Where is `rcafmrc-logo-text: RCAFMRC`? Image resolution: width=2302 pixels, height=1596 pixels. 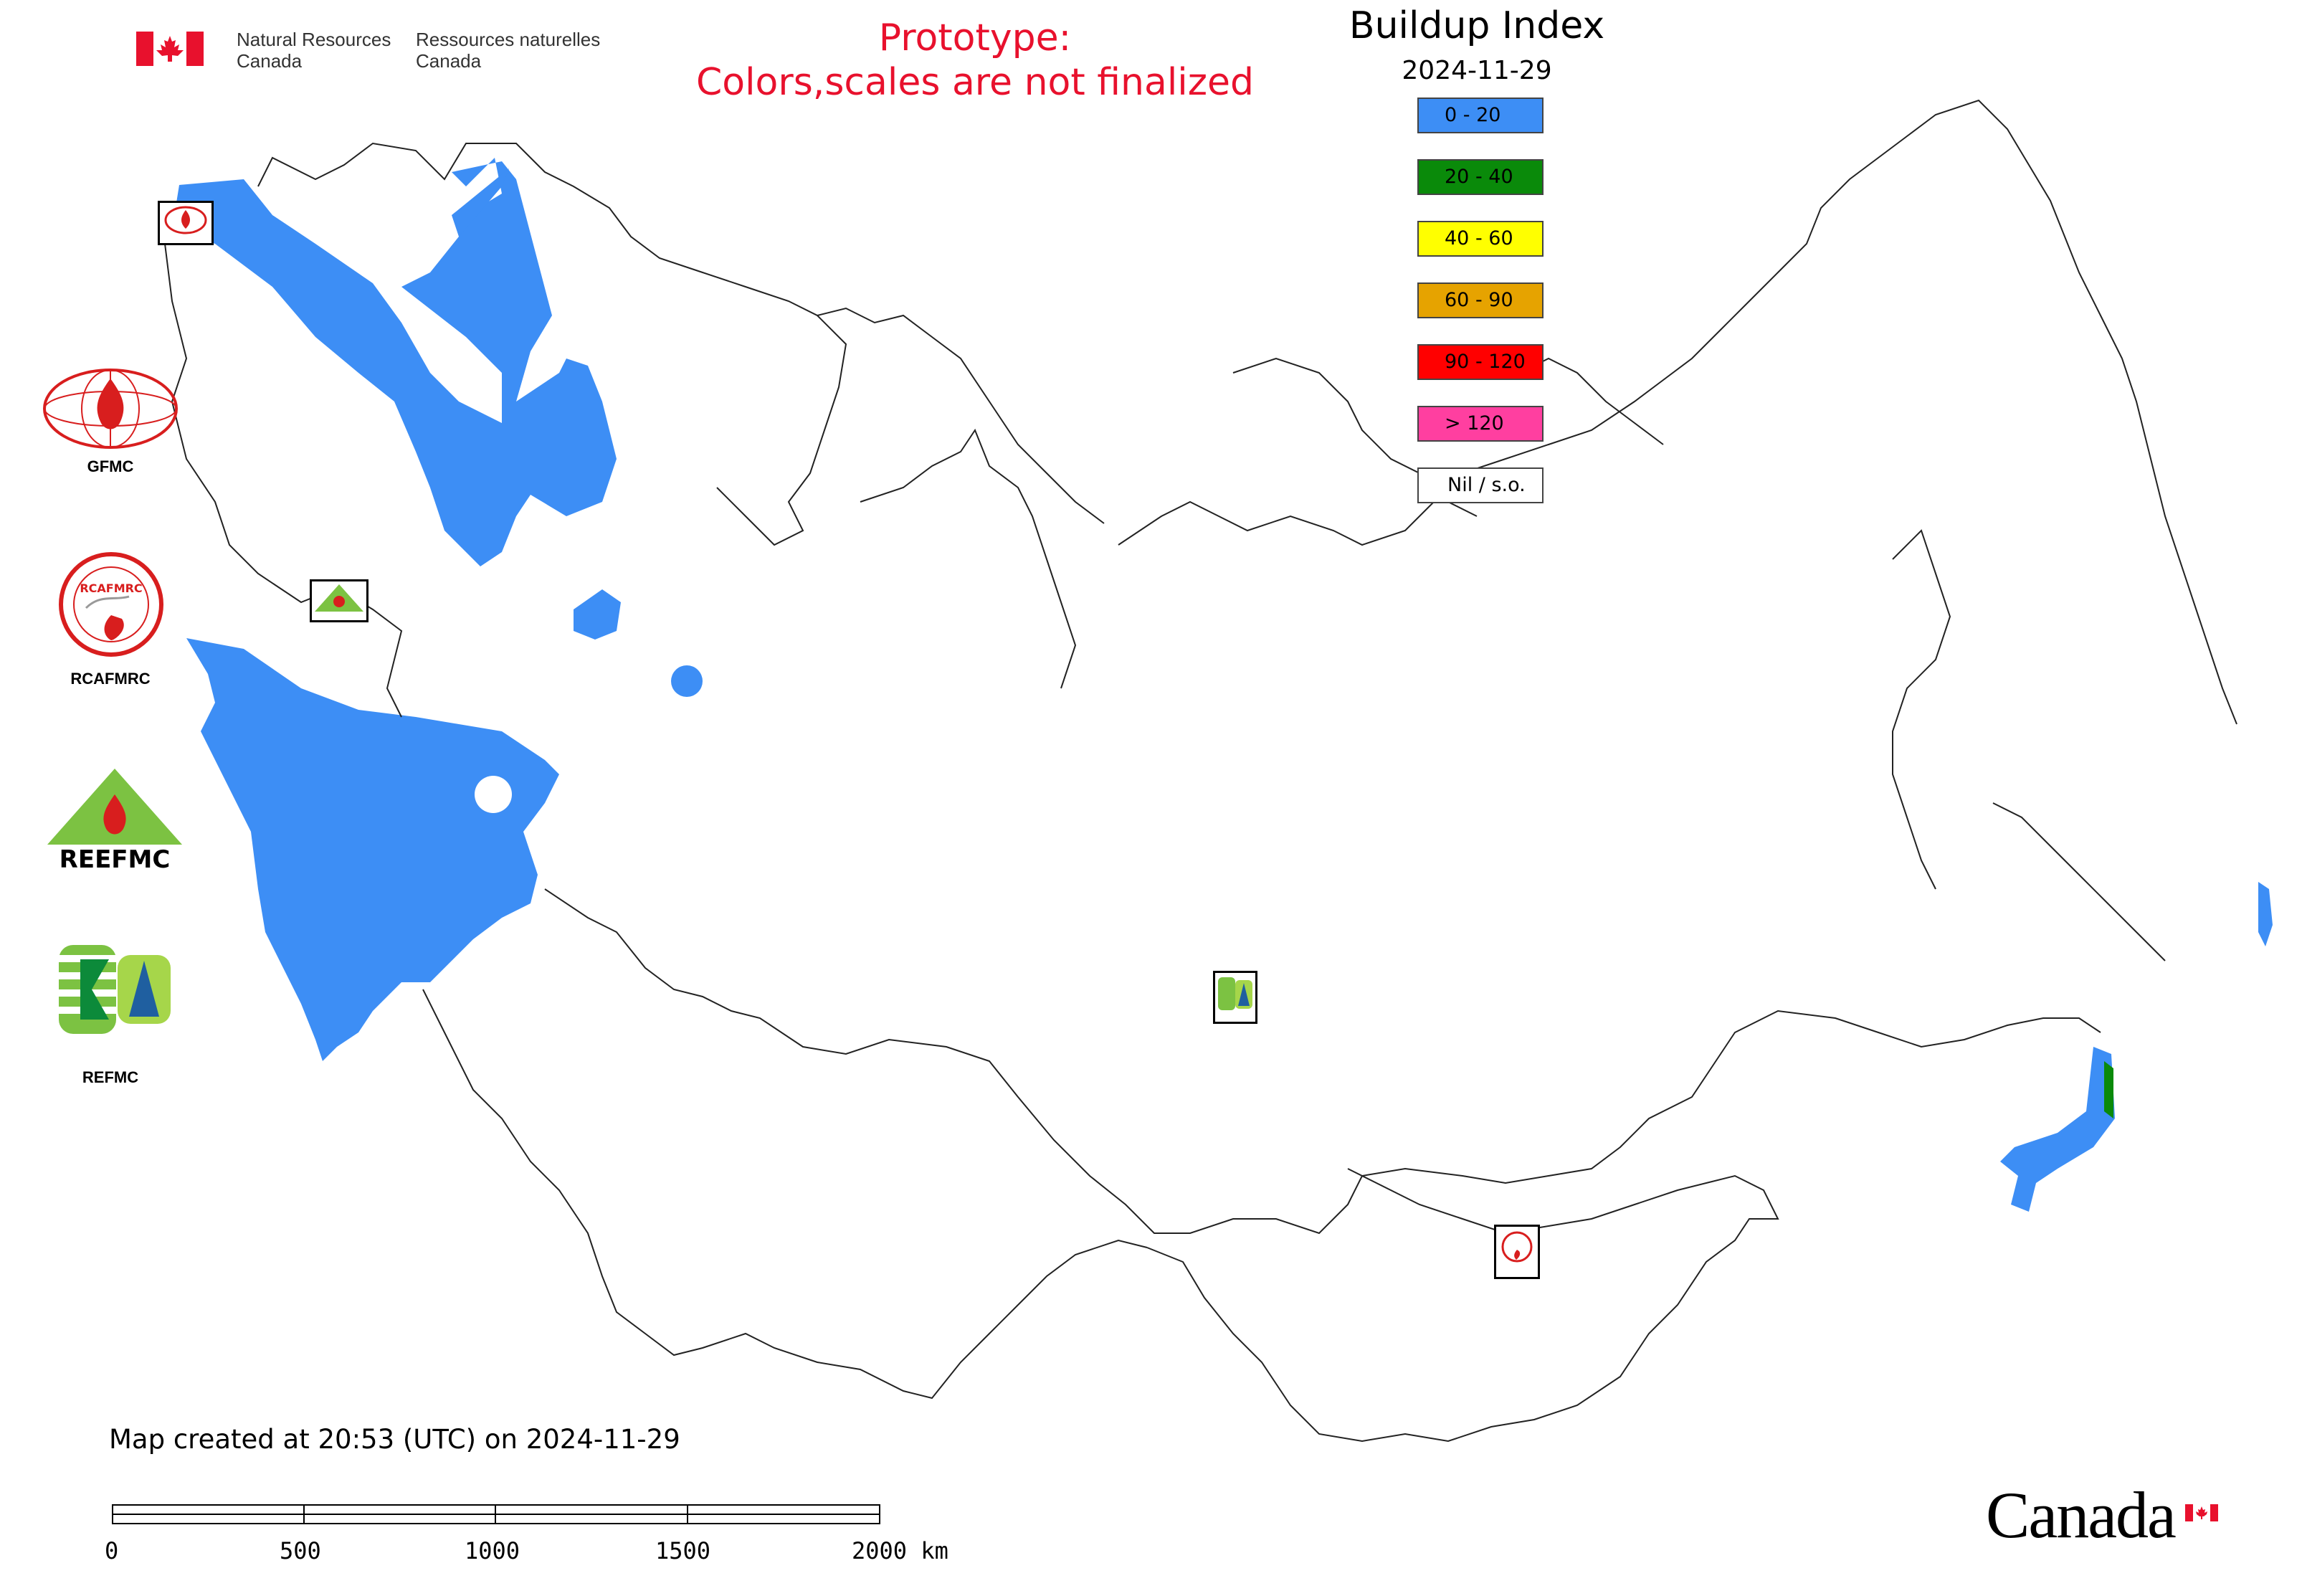 rcafmrc-logo-text: RCAFMRC is located at coordinates (111, 588).